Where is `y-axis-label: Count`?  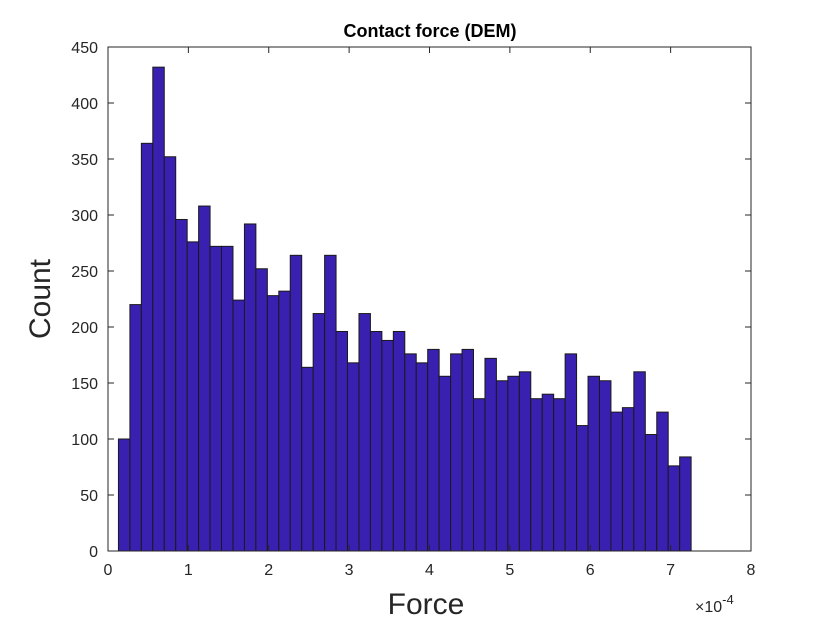
y-axis-label: Count is located at coordinates (40, 298).